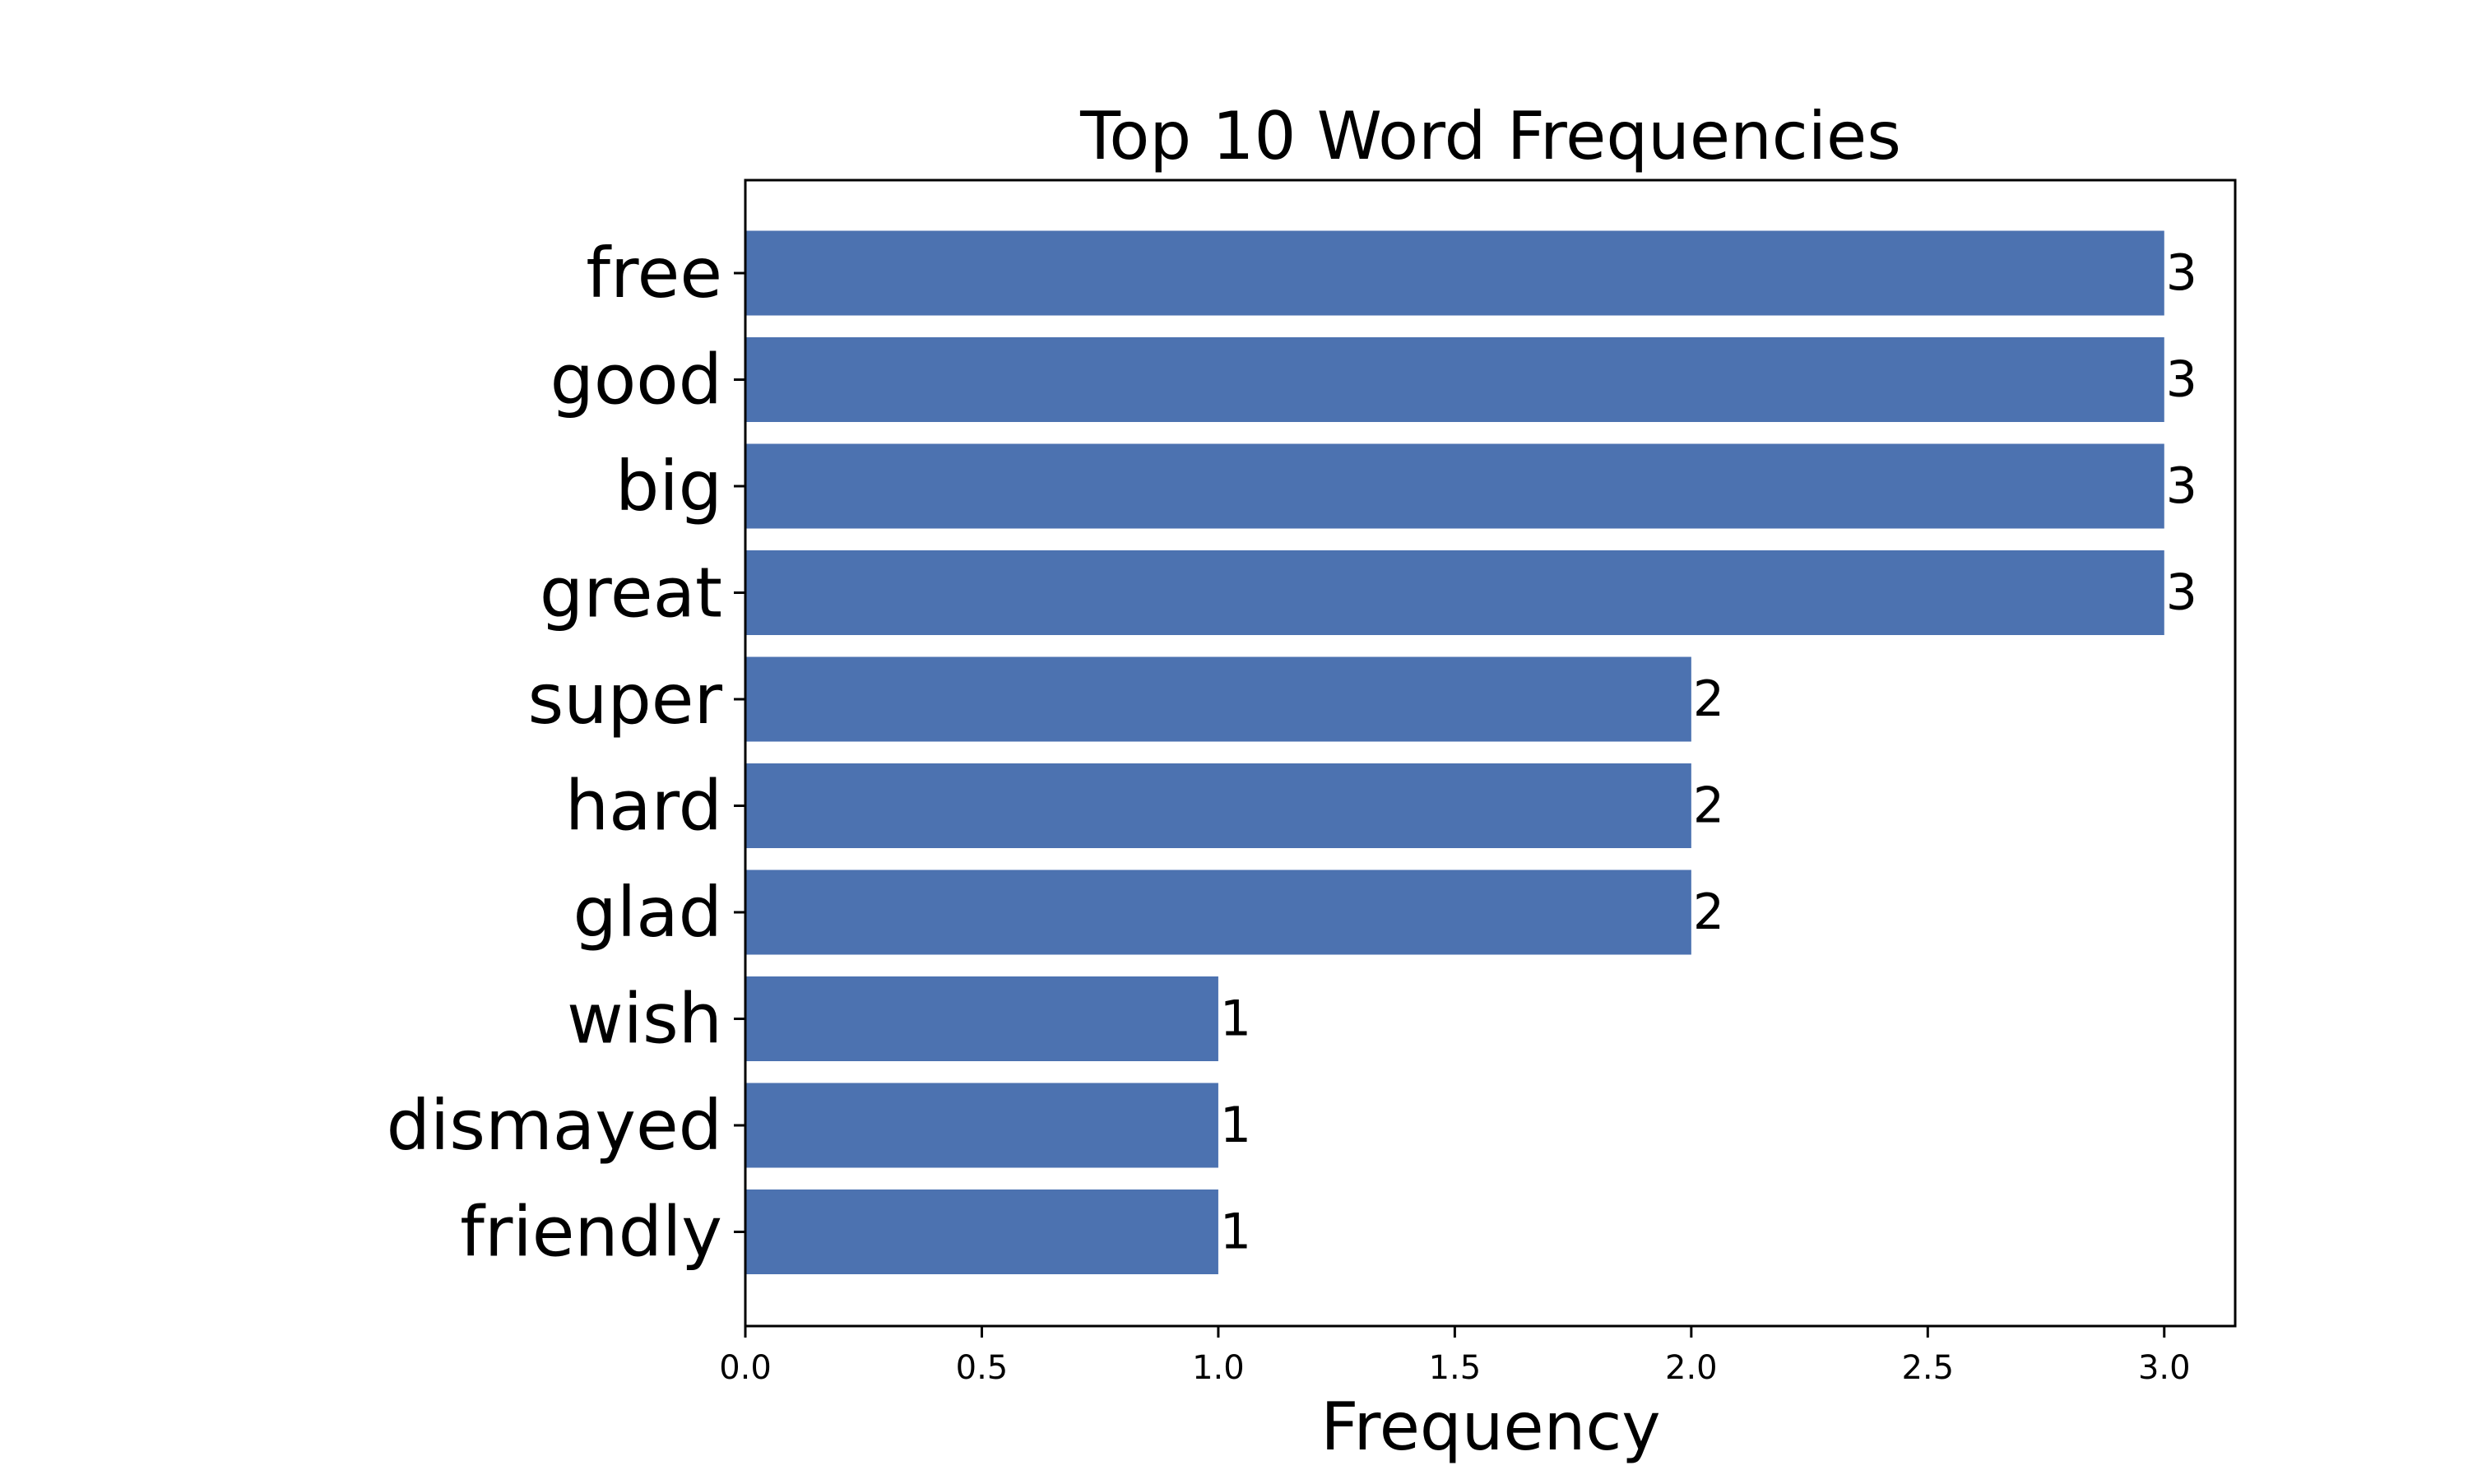  Describe the element at coordinates (1490, 1427) in the screenshot. I see `x-axis-label: Frequency` at that location.